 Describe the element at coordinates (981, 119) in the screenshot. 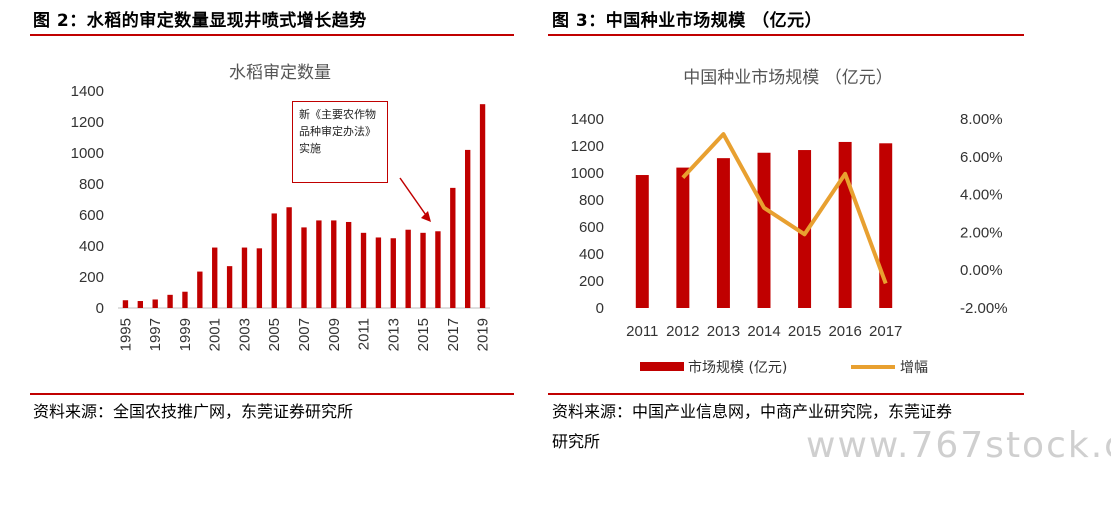

I see `right-y-right-tick-label: 8.00%` at that location.